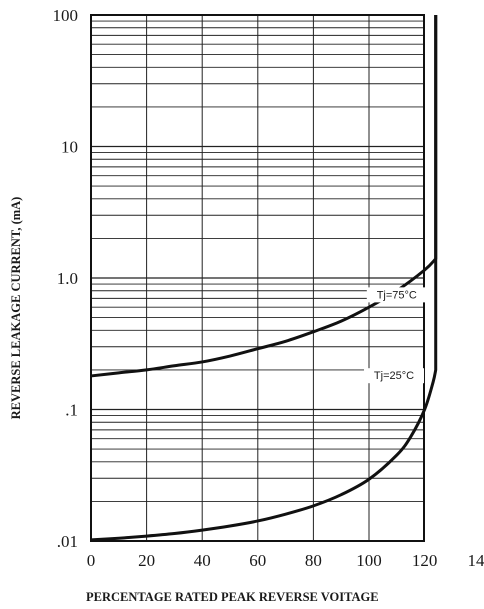 This screenshot has width=484, height=609. Describe the element at coordinates (202, 560) in the screenshot. I see `x-tick-label: 40` at that location.